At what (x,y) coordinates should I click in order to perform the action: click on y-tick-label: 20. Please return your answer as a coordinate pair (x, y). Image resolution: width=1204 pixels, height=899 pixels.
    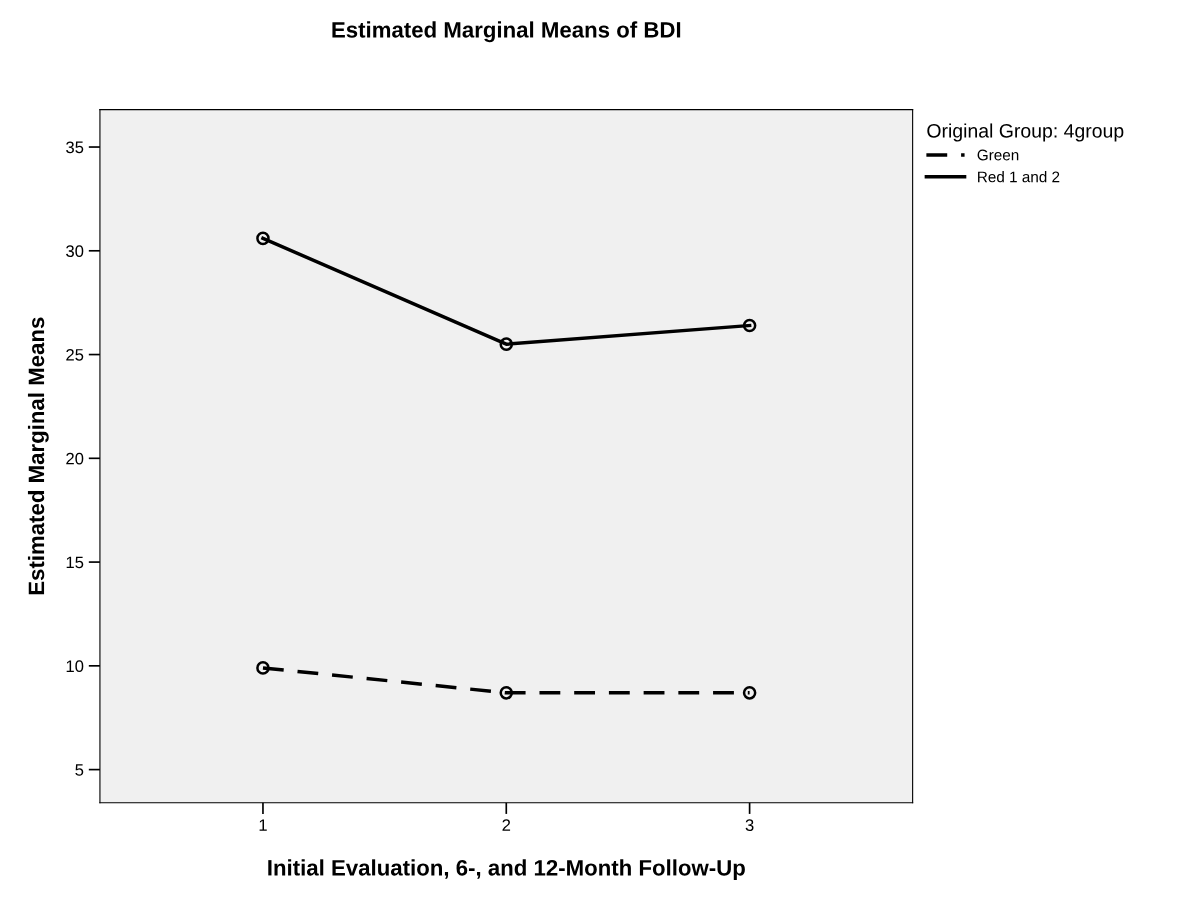
    Looking at the image, I should click on (75, 458).